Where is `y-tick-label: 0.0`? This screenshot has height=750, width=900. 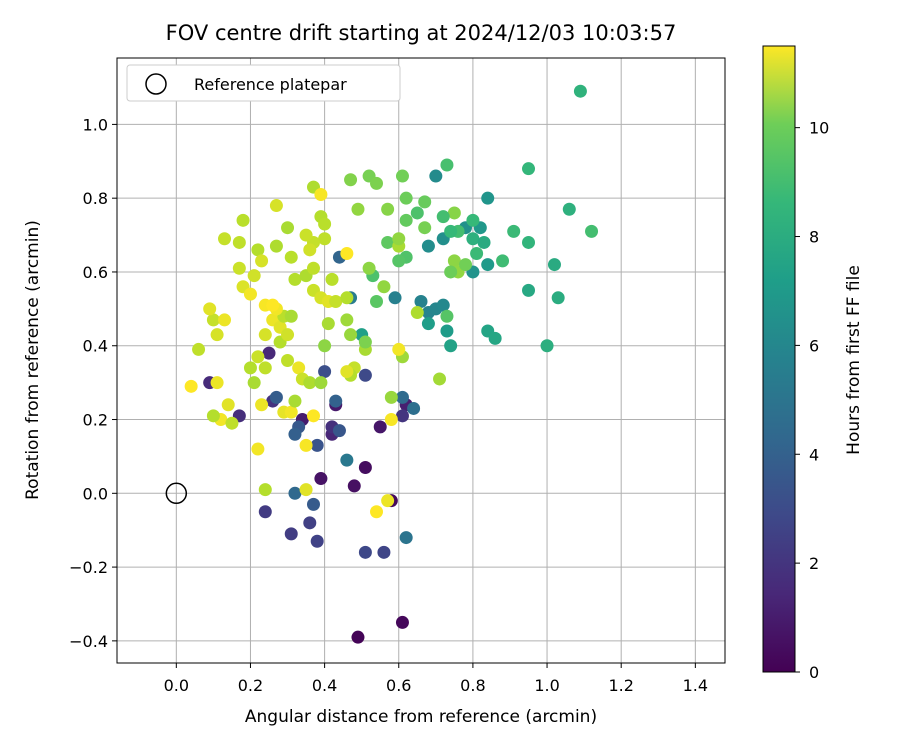 y-tick-label: 0.0 is located at coordinates (95, 493).